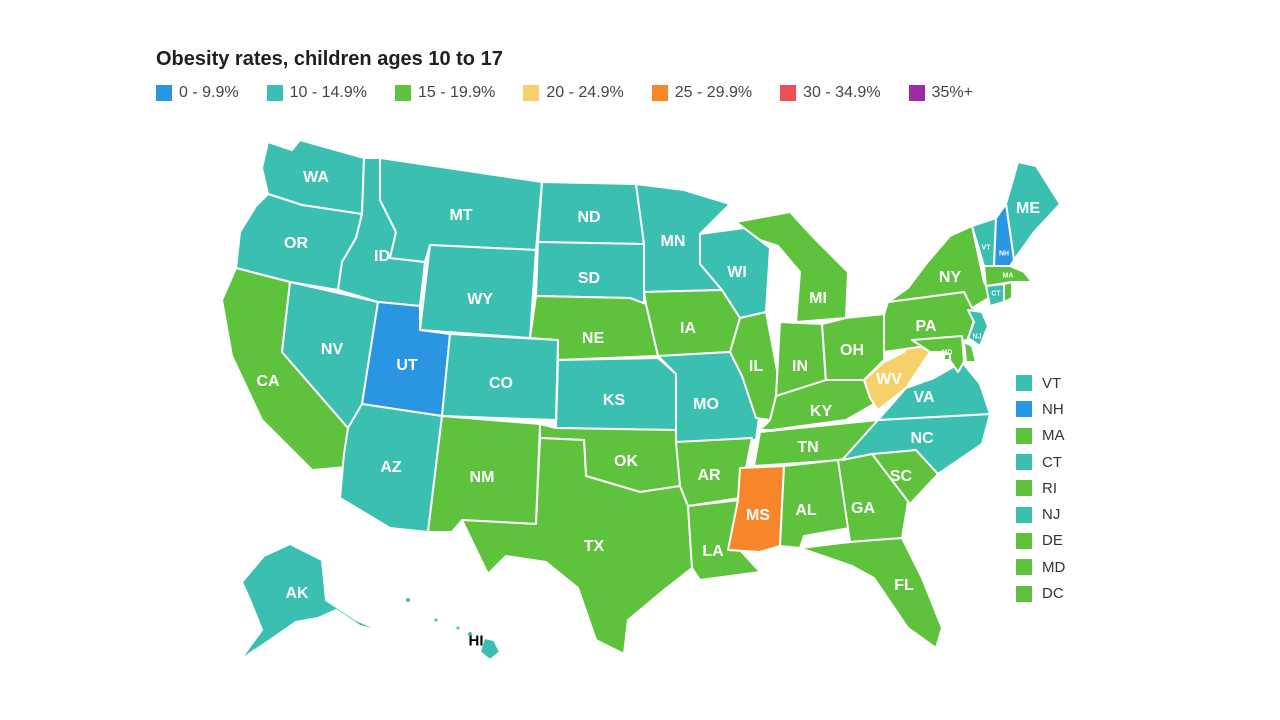  Describe the element at coordinates (585, 92) in the screenshot. I see `legend-label: 20 - 24.9%` at that location.